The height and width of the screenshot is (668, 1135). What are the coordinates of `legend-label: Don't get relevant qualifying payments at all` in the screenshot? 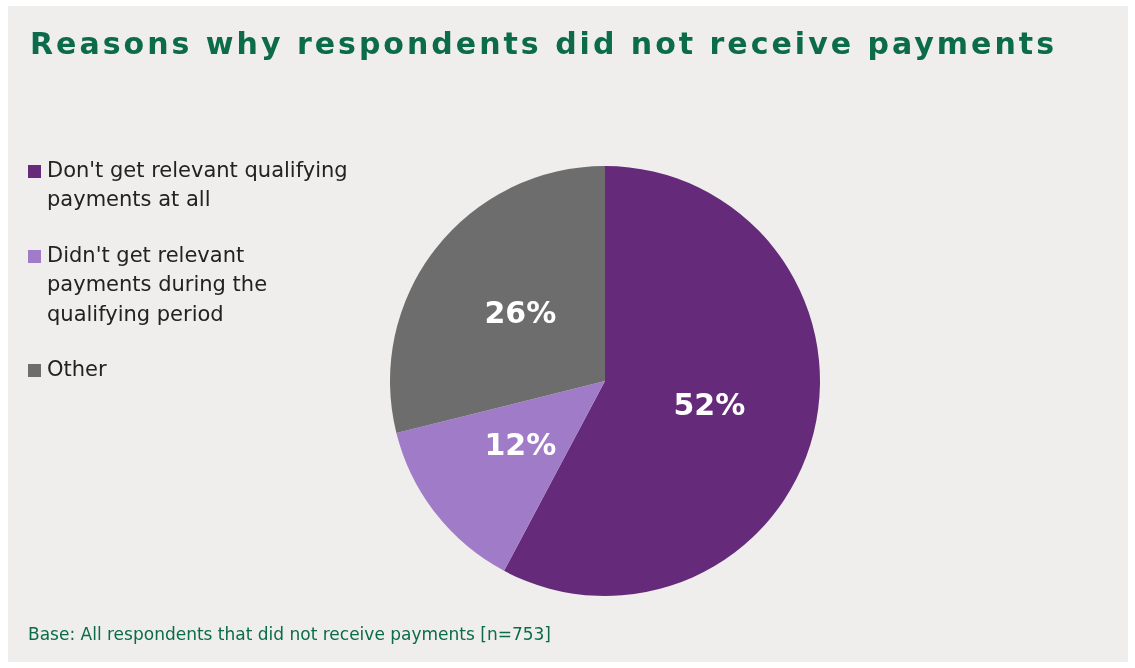 It's located at (197, 185).